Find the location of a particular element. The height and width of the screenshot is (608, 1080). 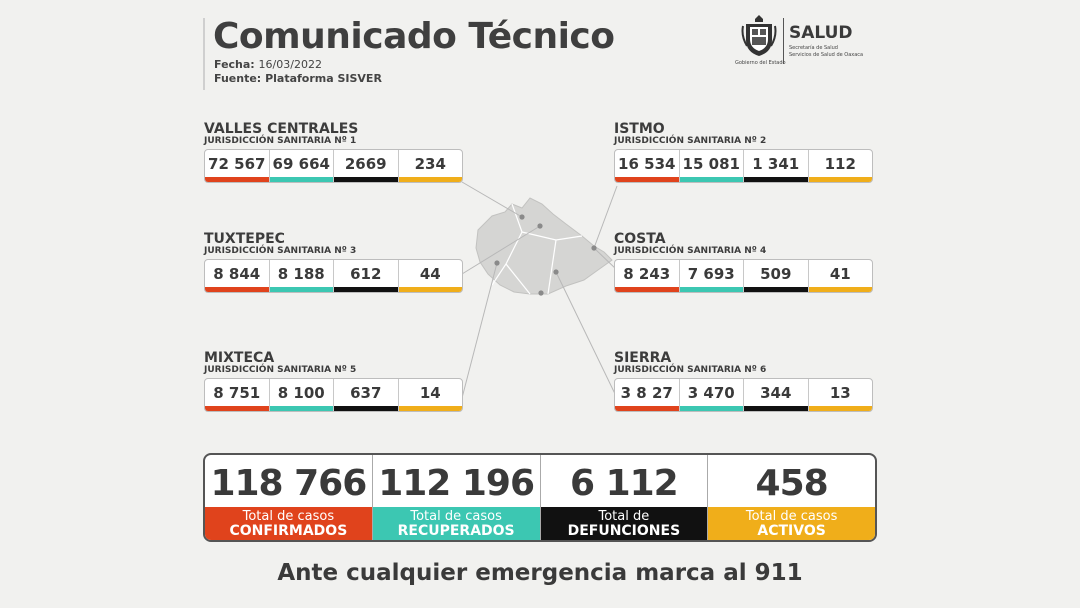

deaths-value: 1 341 is located at coordinates (776, 164).